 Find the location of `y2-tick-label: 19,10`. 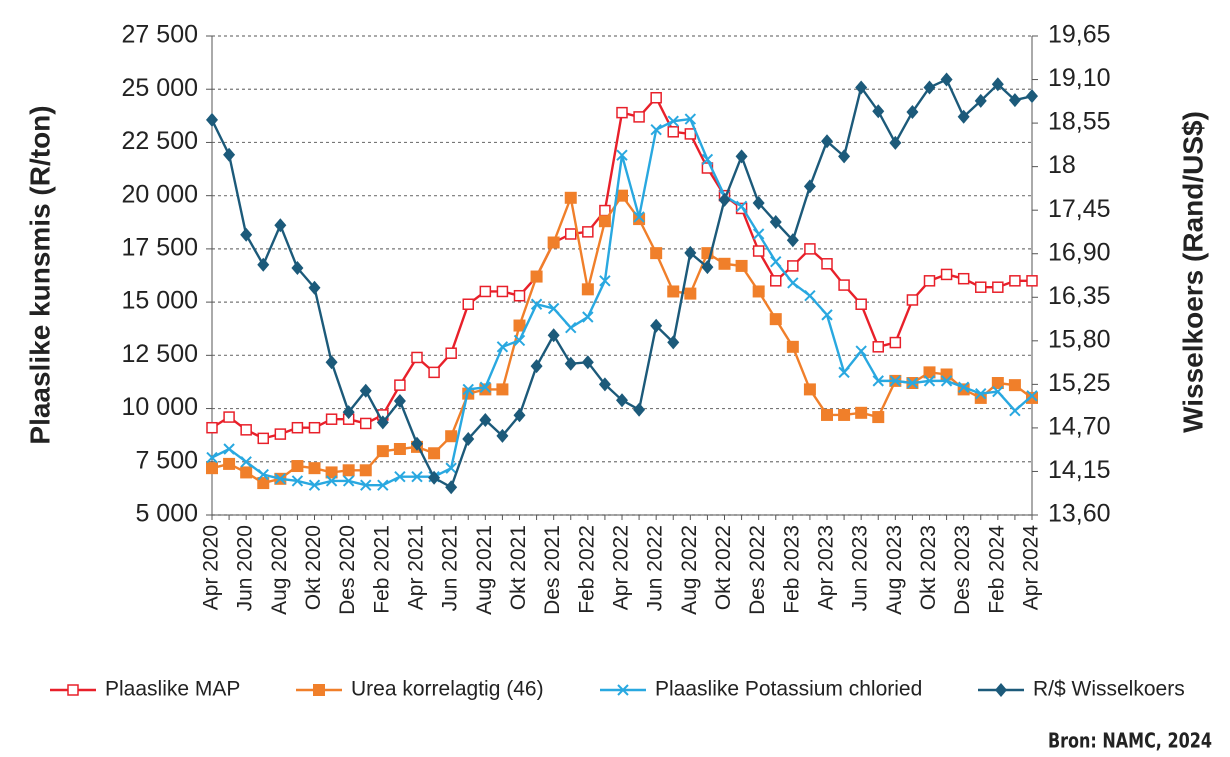

y2-tick-label: 19,10 is located at coordinates (1079, 78).